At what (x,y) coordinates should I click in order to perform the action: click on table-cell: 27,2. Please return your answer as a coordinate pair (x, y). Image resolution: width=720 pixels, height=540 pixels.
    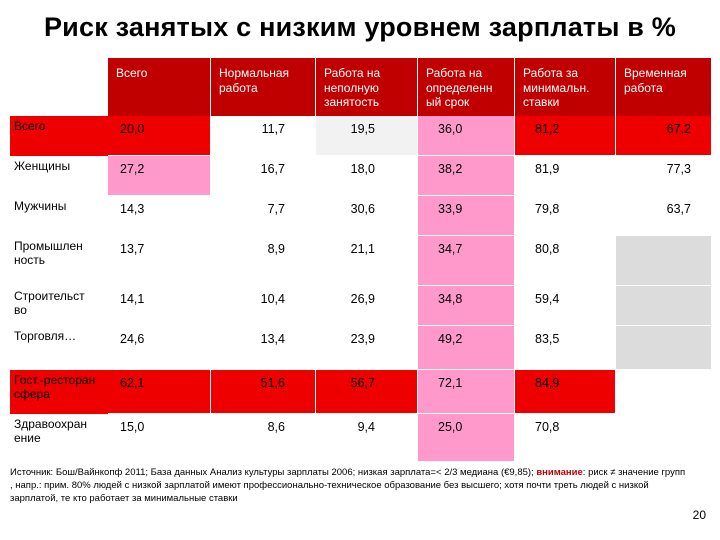
    Looking at the image, I should click on (159, 175).